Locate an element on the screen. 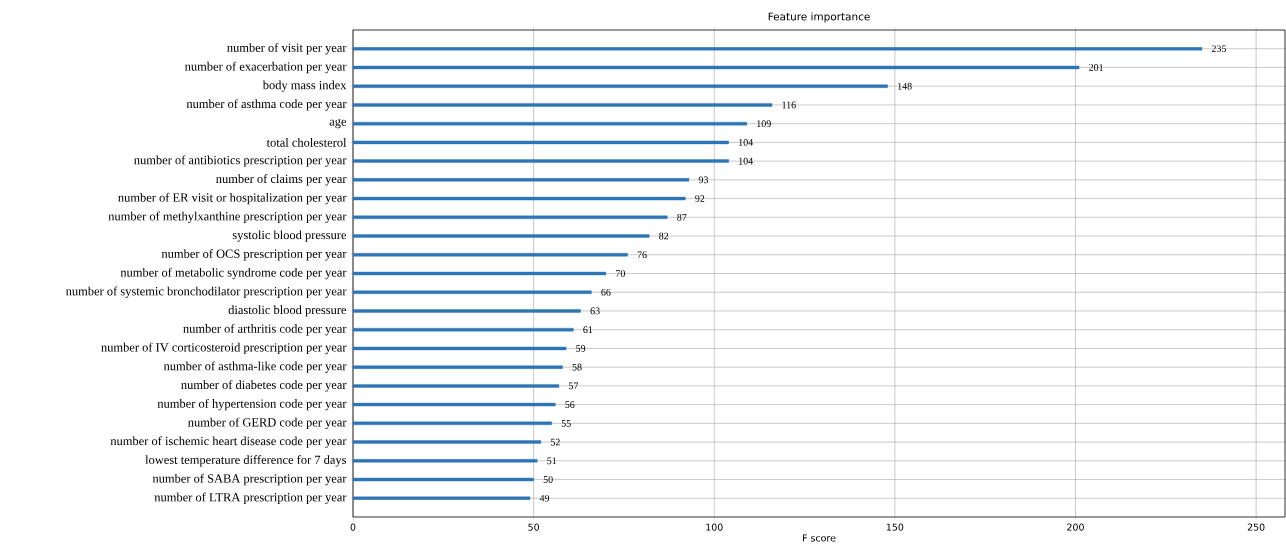 The width and height of the screenshot is (1286, 552). data-label: 61 is located at coordinates (588, 330).